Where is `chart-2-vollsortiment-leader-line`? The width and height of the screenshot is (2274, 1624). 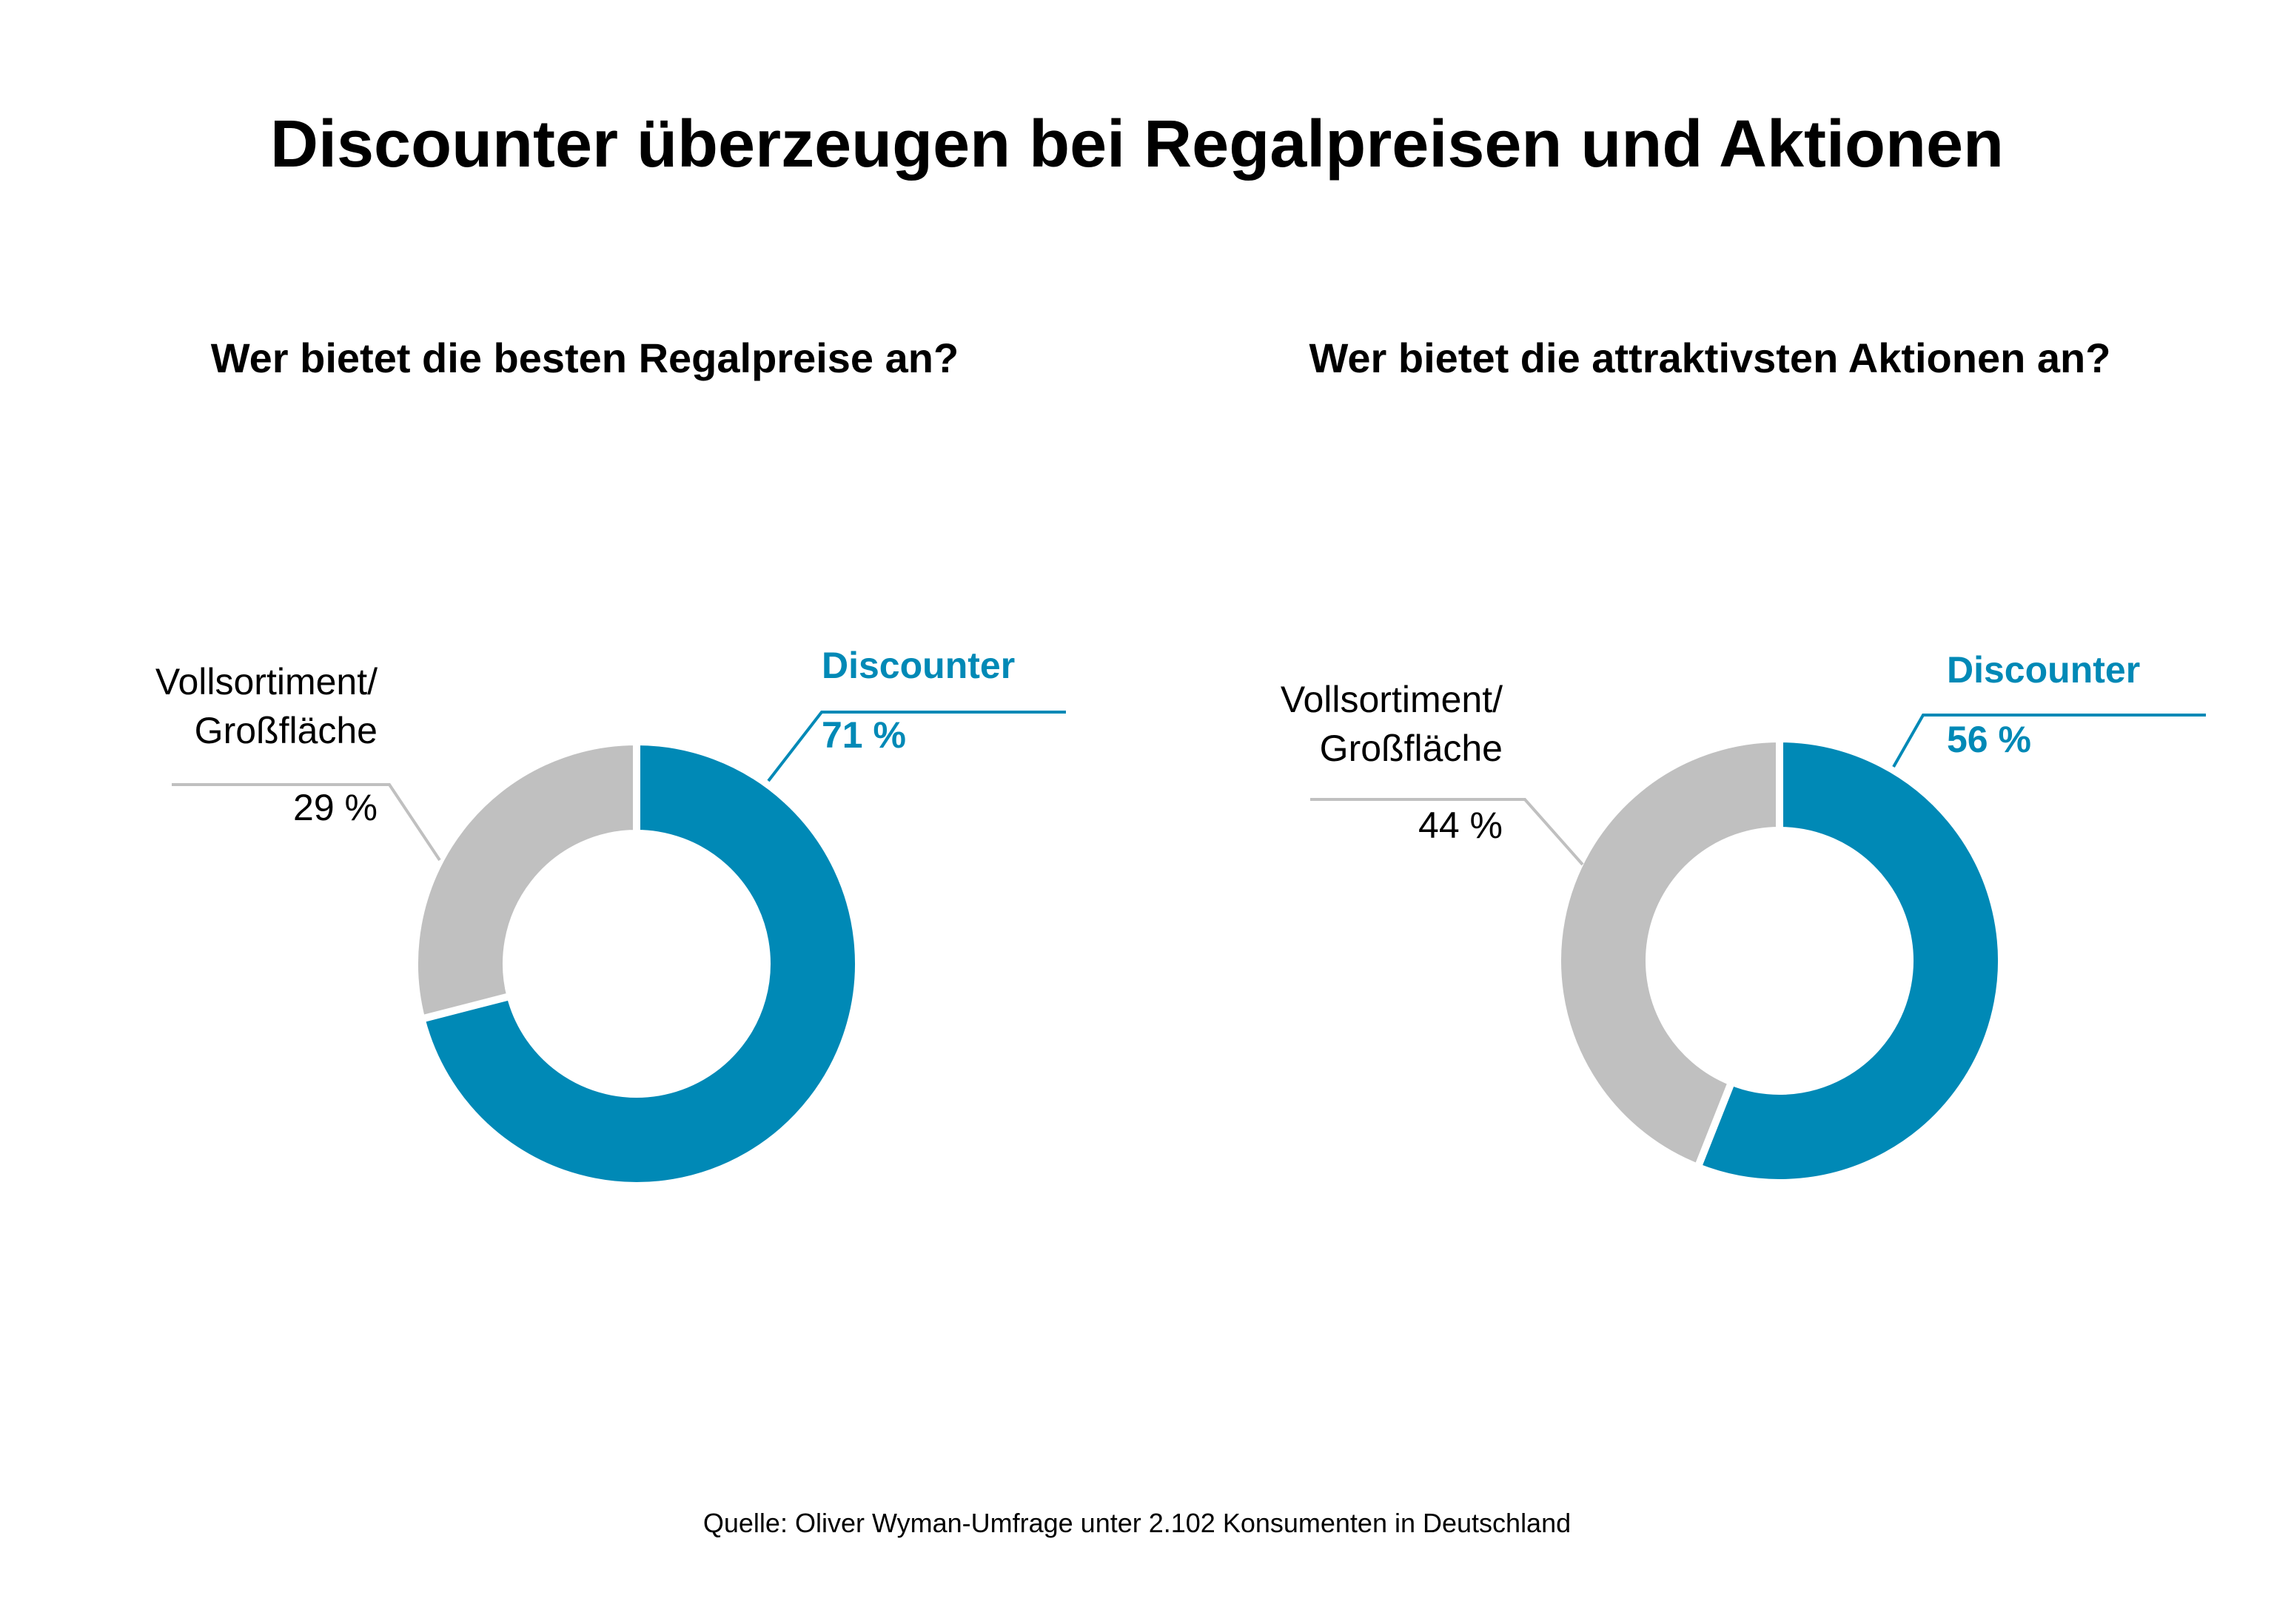 chart-2-vollsortiment-leader-line is located at coordinates (1447, 832).